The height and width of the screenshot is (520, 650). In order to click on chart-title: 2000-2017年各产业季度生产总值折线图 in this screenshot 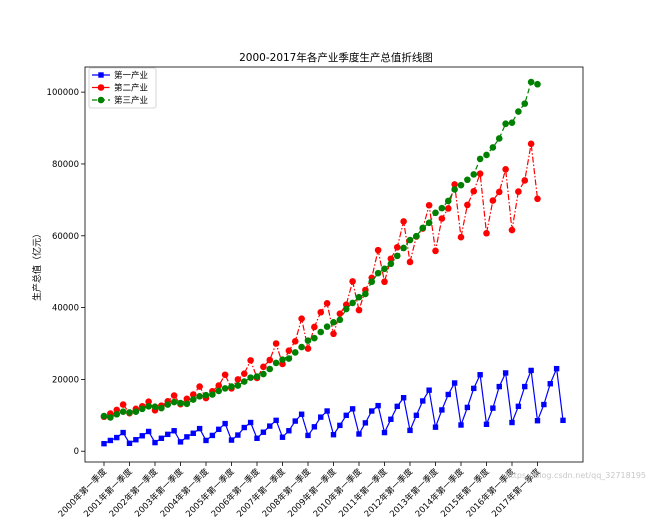, I will do `click(336, 57)`.